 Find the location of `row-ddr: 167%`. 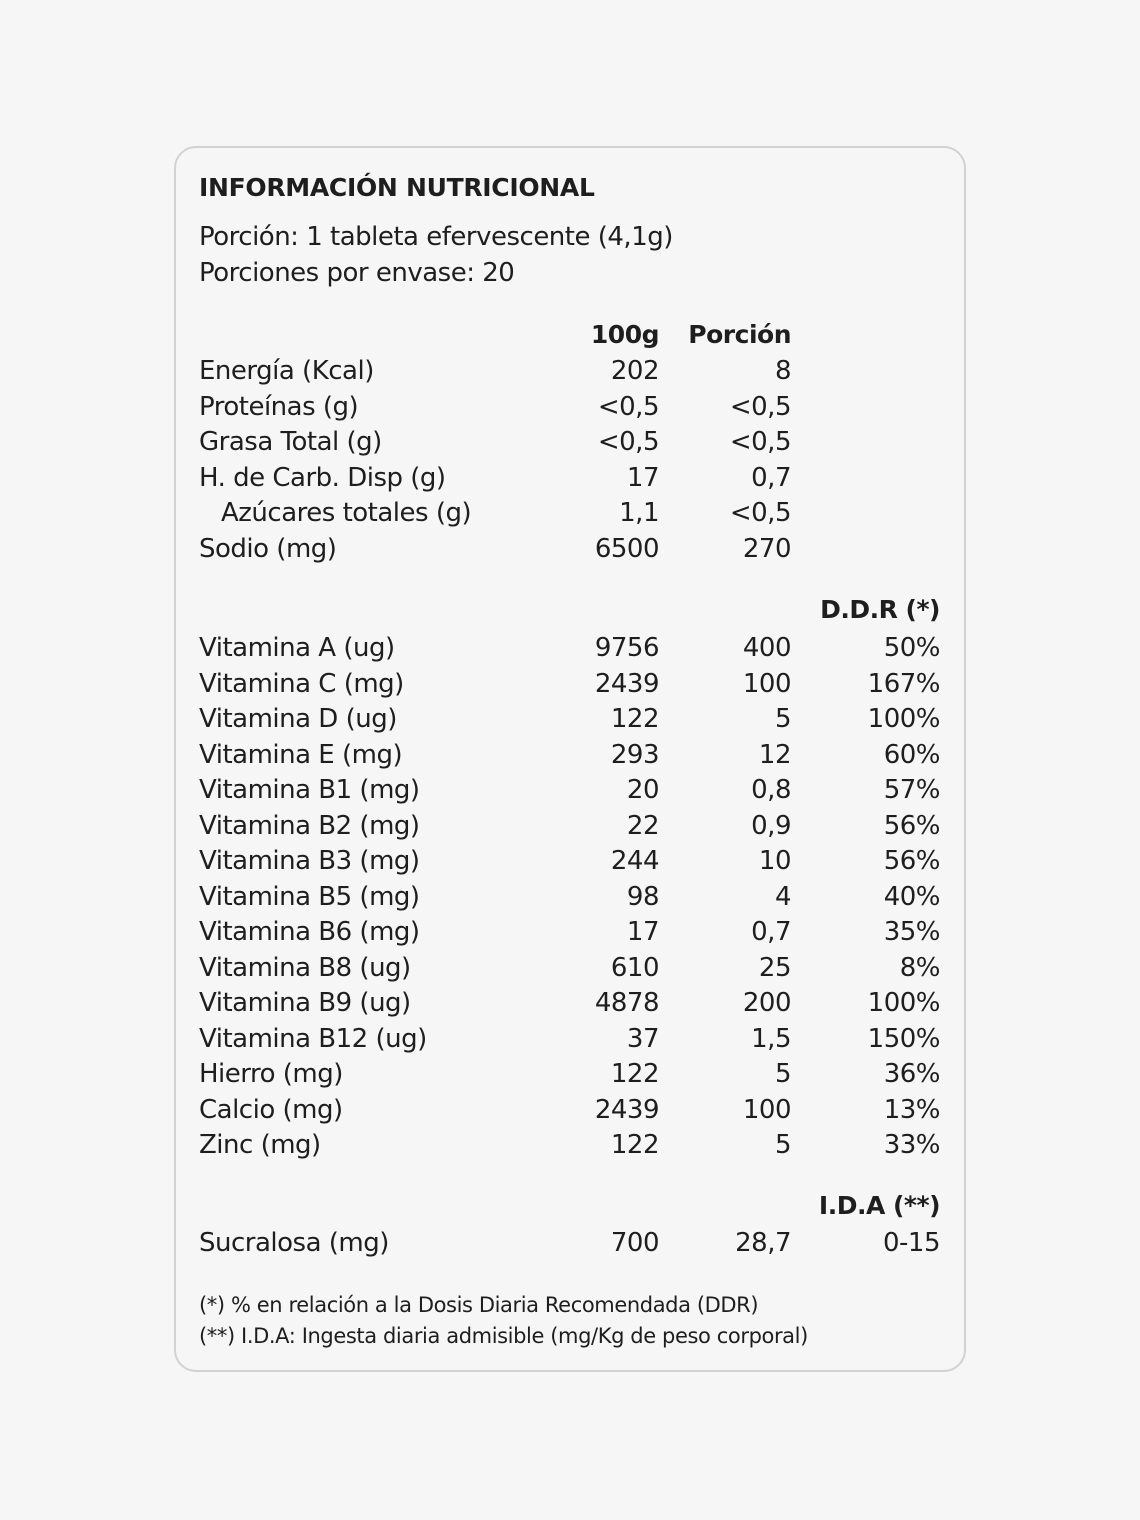

row-ddr: 167% is located at coordinates (904, 683).